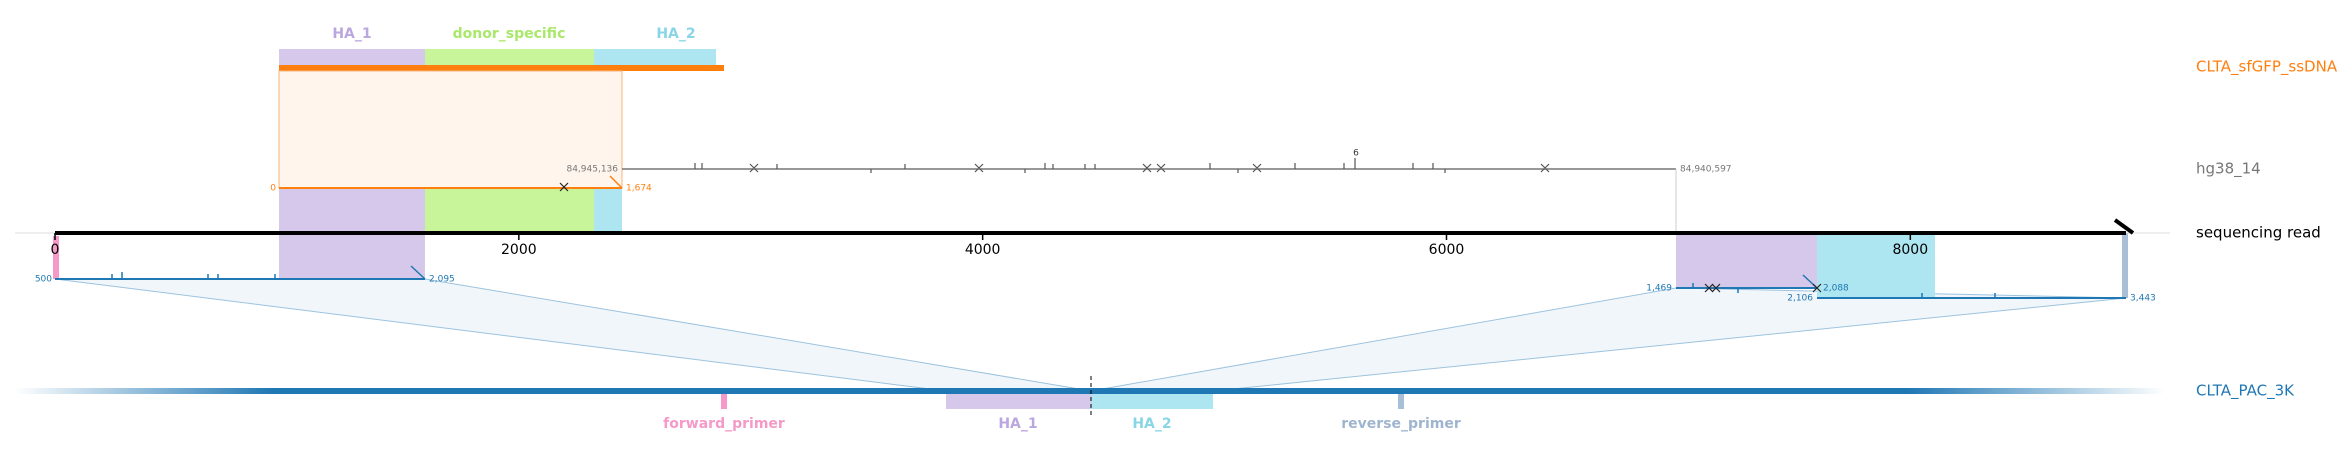 This screenshot has height=463, width=2340. I want to click on coord-label: 500, so click(43, 280).